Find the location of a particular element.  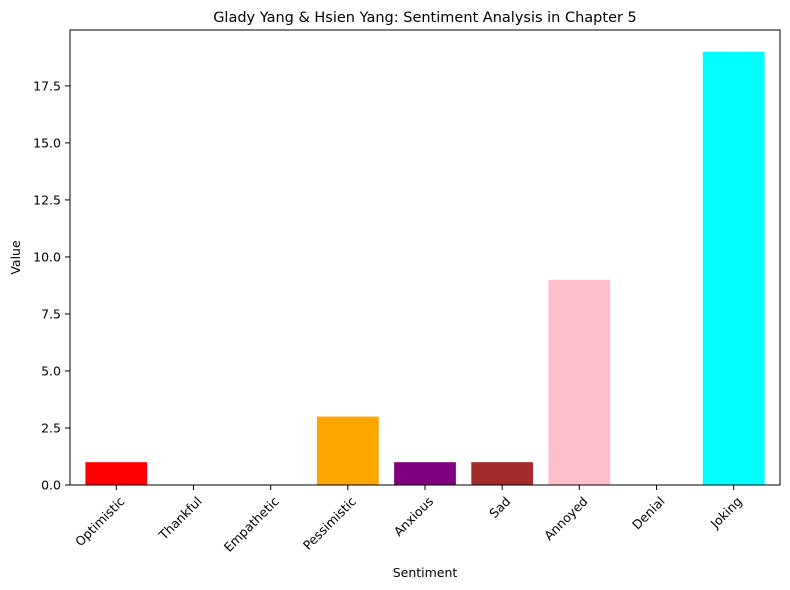

y-tick-label: 7.5 is located at coordinates (51, 313).